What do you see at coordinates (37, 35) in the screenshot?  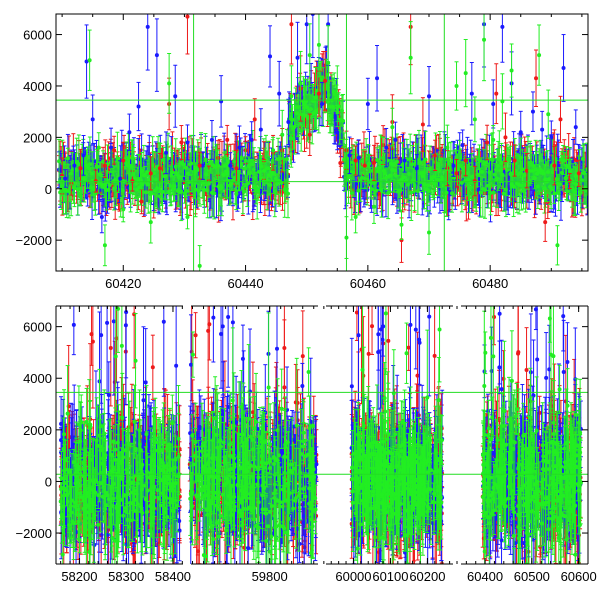 I see `y-tick-label: 6000` at bounding box center [37, 35].